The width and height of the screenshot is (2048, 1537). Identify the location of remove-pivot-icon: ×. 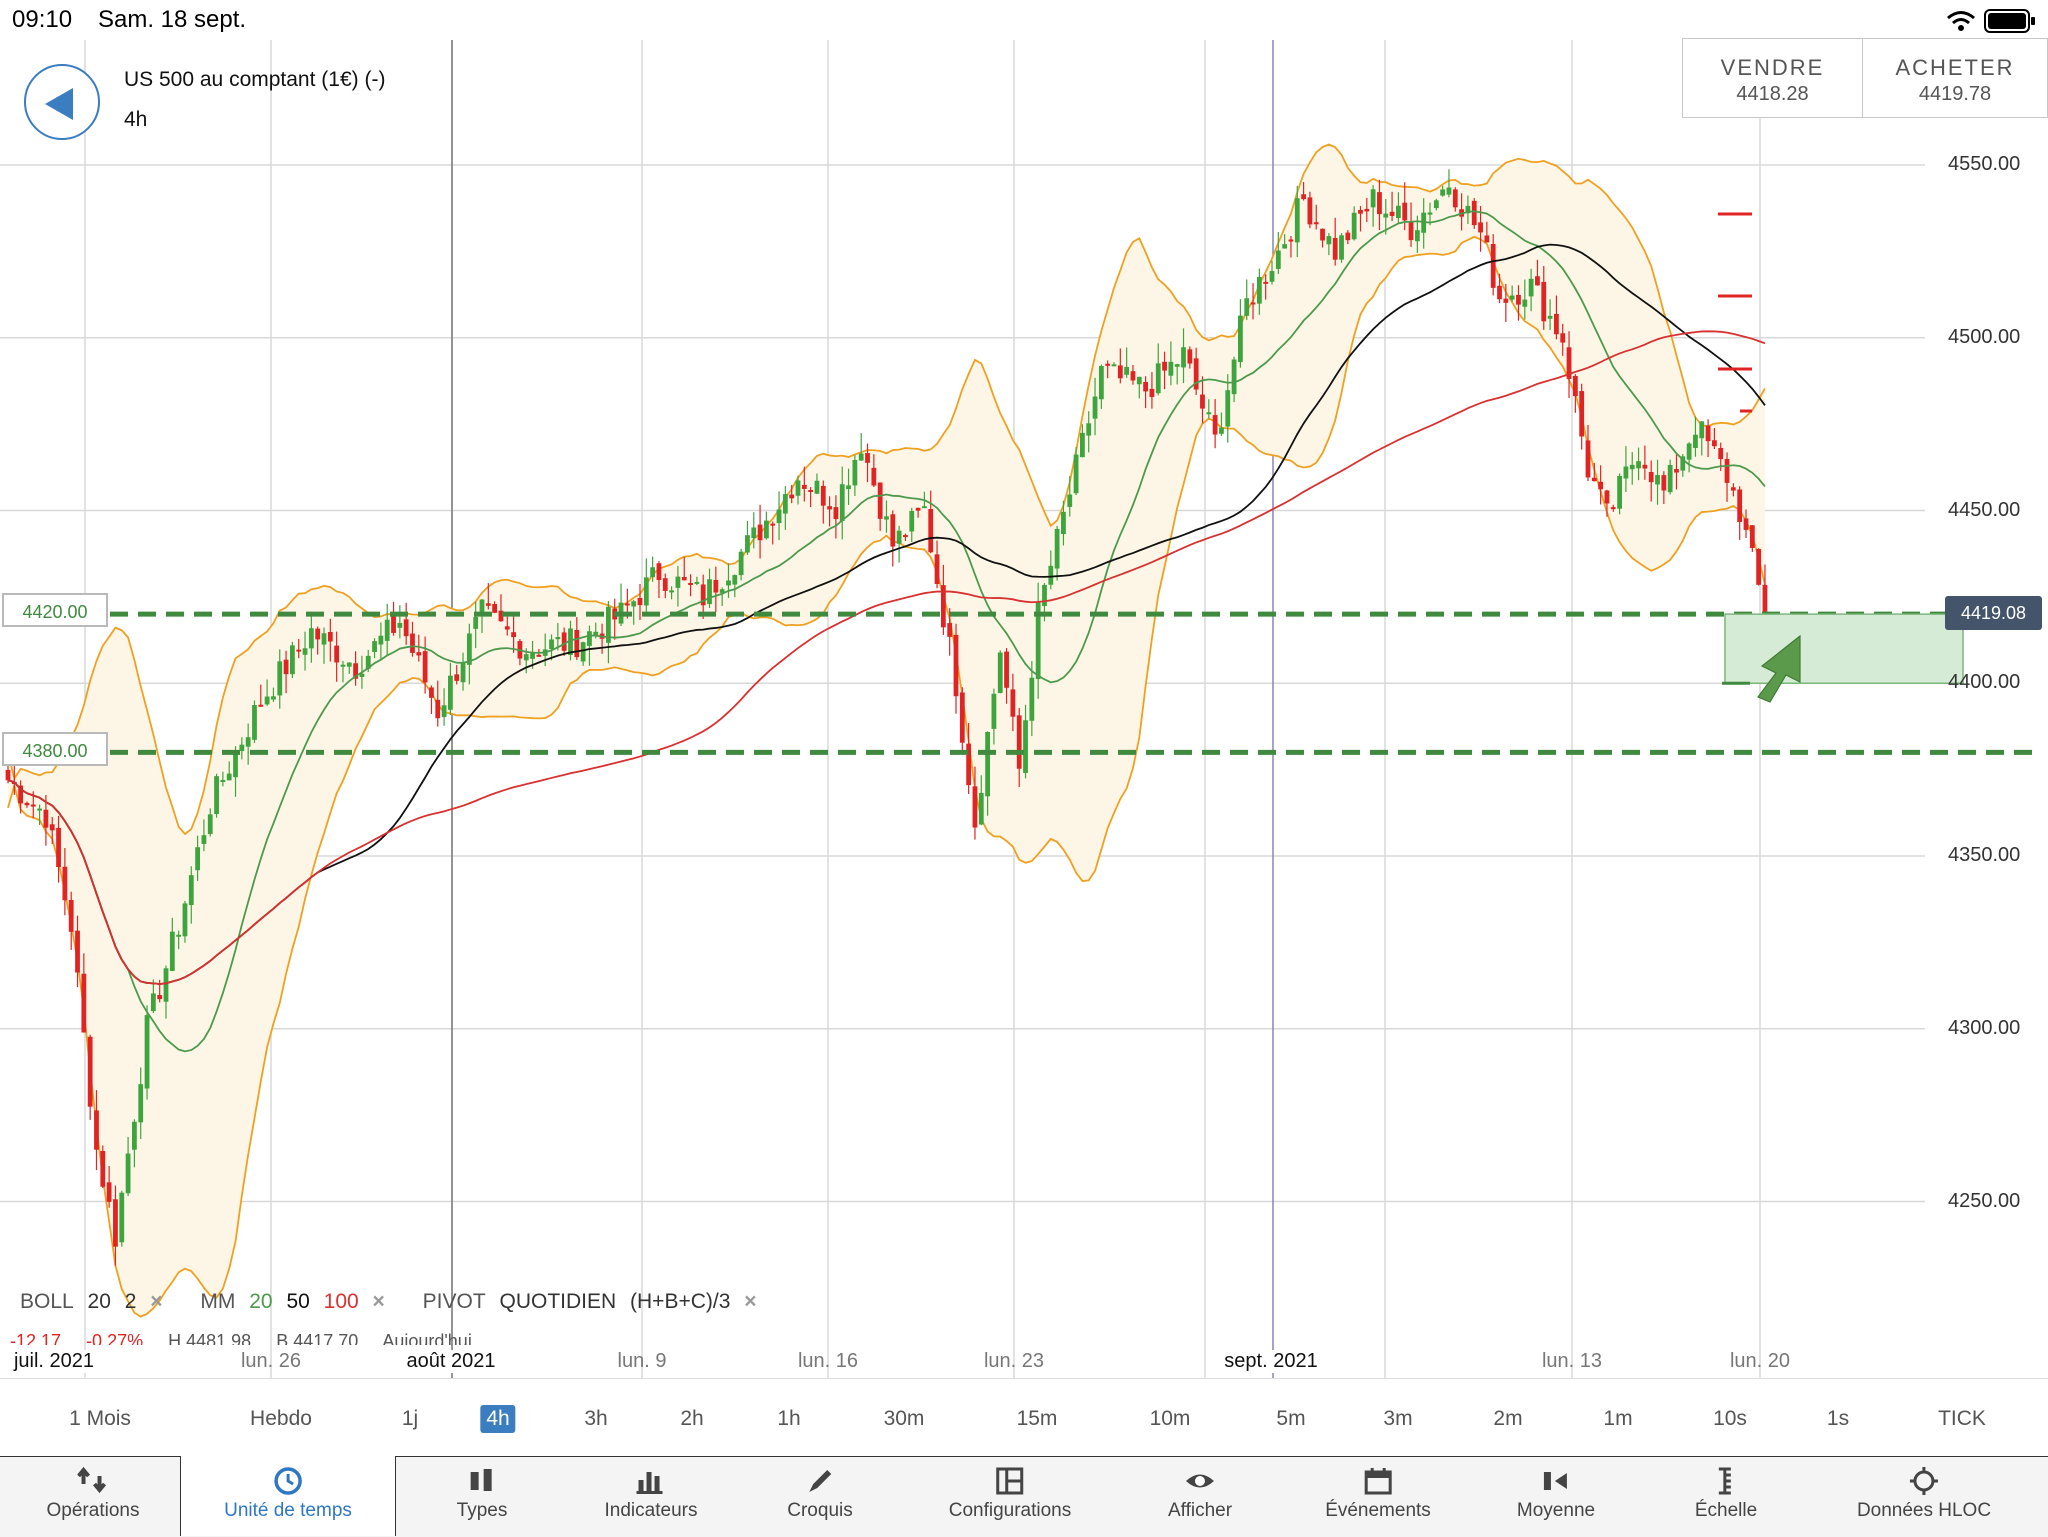
(750, 1301).